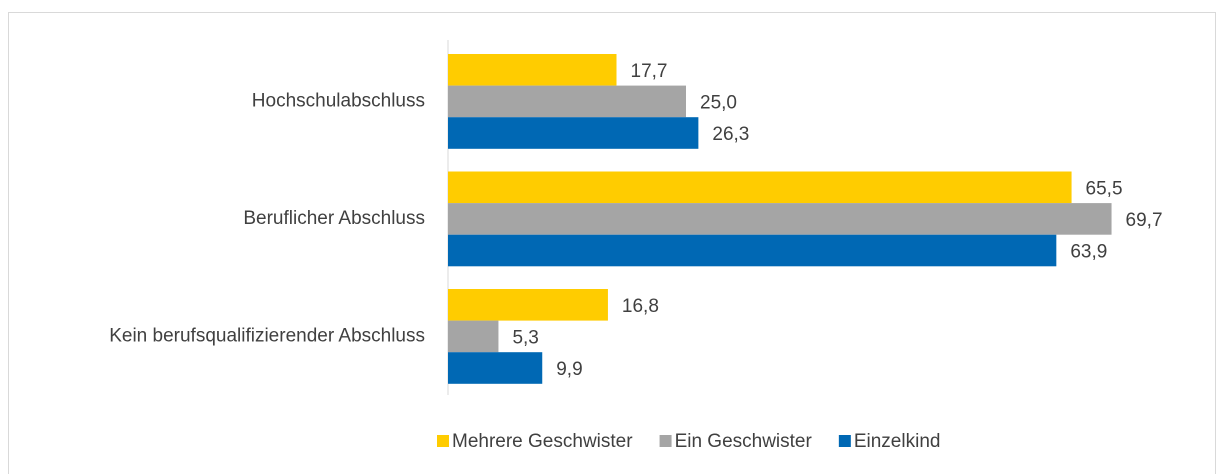  Describe the element at coordinates (267, 335) in the screenshot. I see `y-tick-label: Kein berufsqualifizierender Abschluss` at that location.